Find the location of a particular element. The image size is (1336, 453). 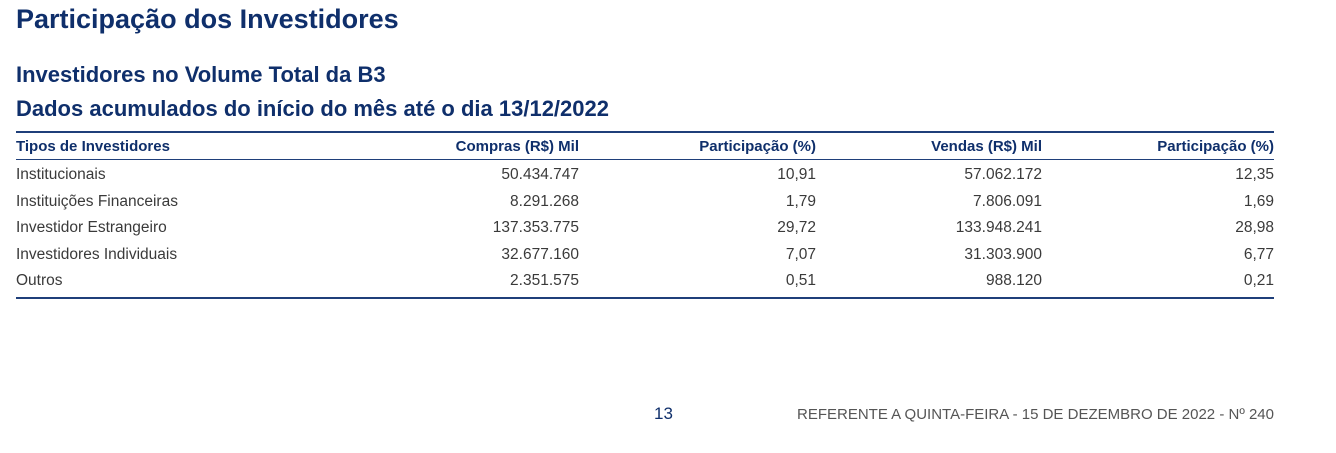

sales-share-cell: 0,21 is located at coordinates (1258, 281).